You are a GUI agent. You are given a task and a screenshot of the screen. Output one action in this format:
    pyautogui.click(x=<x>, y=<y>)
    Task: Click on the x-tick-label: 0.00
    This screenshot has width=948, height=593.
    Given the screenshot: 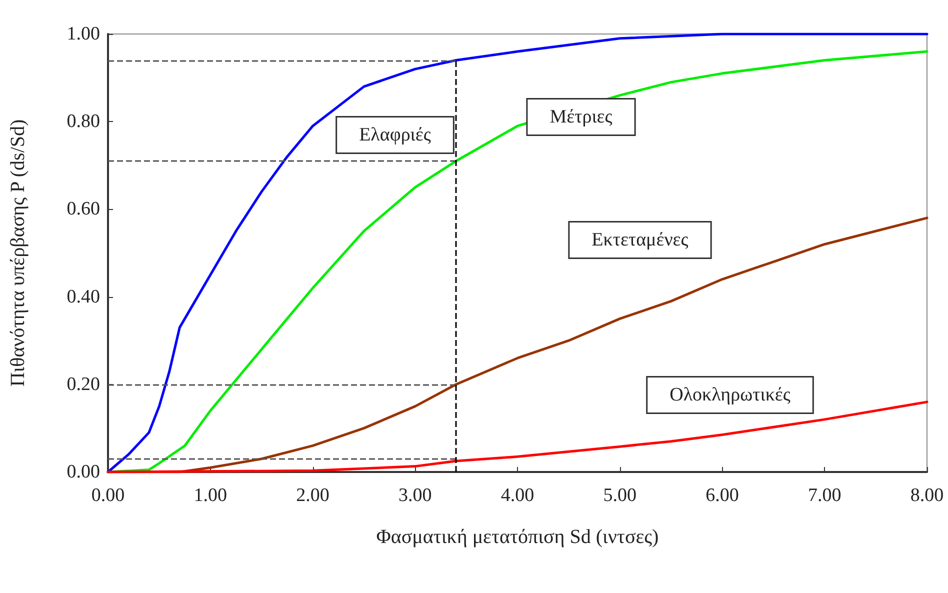 What is the action you would take?
    pyautogui.click(x=108, y=495)
    